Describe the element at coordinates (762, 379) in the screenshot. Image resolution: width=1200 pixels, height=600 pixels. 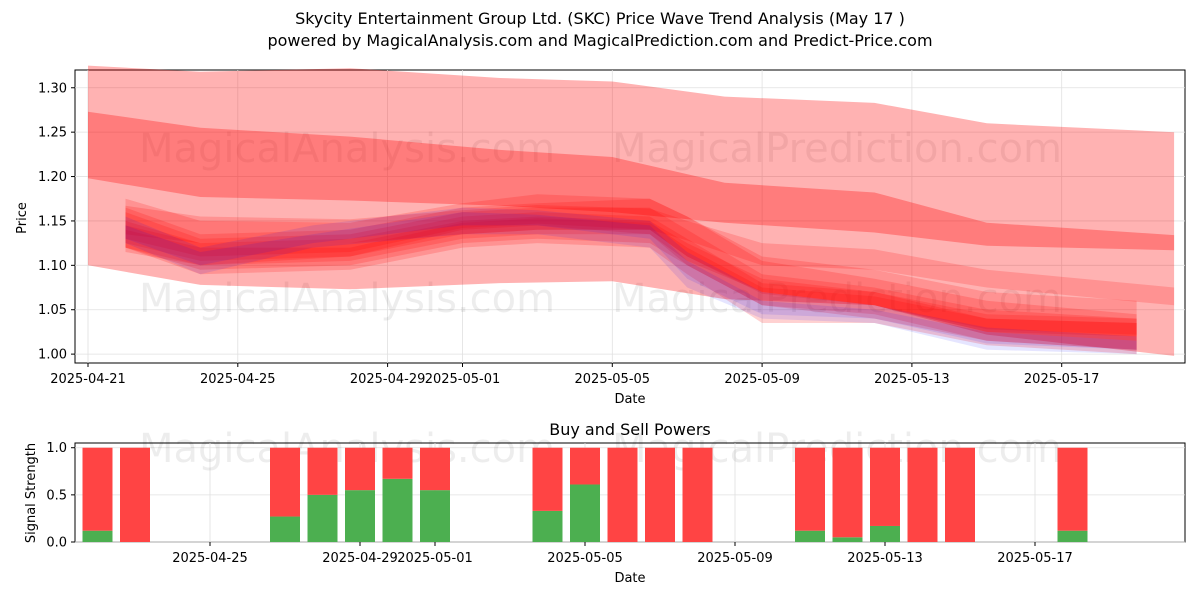
I see `price-x-tick-label: 2025-05-09` at that location.